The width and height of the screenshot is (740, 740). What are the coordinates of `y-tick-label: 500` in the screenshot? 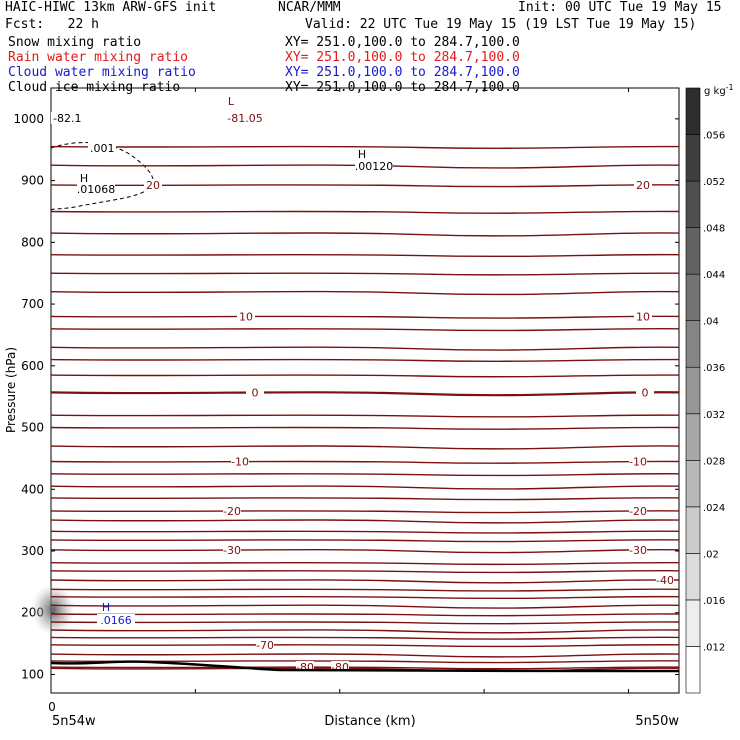 It's located at (32, 428).